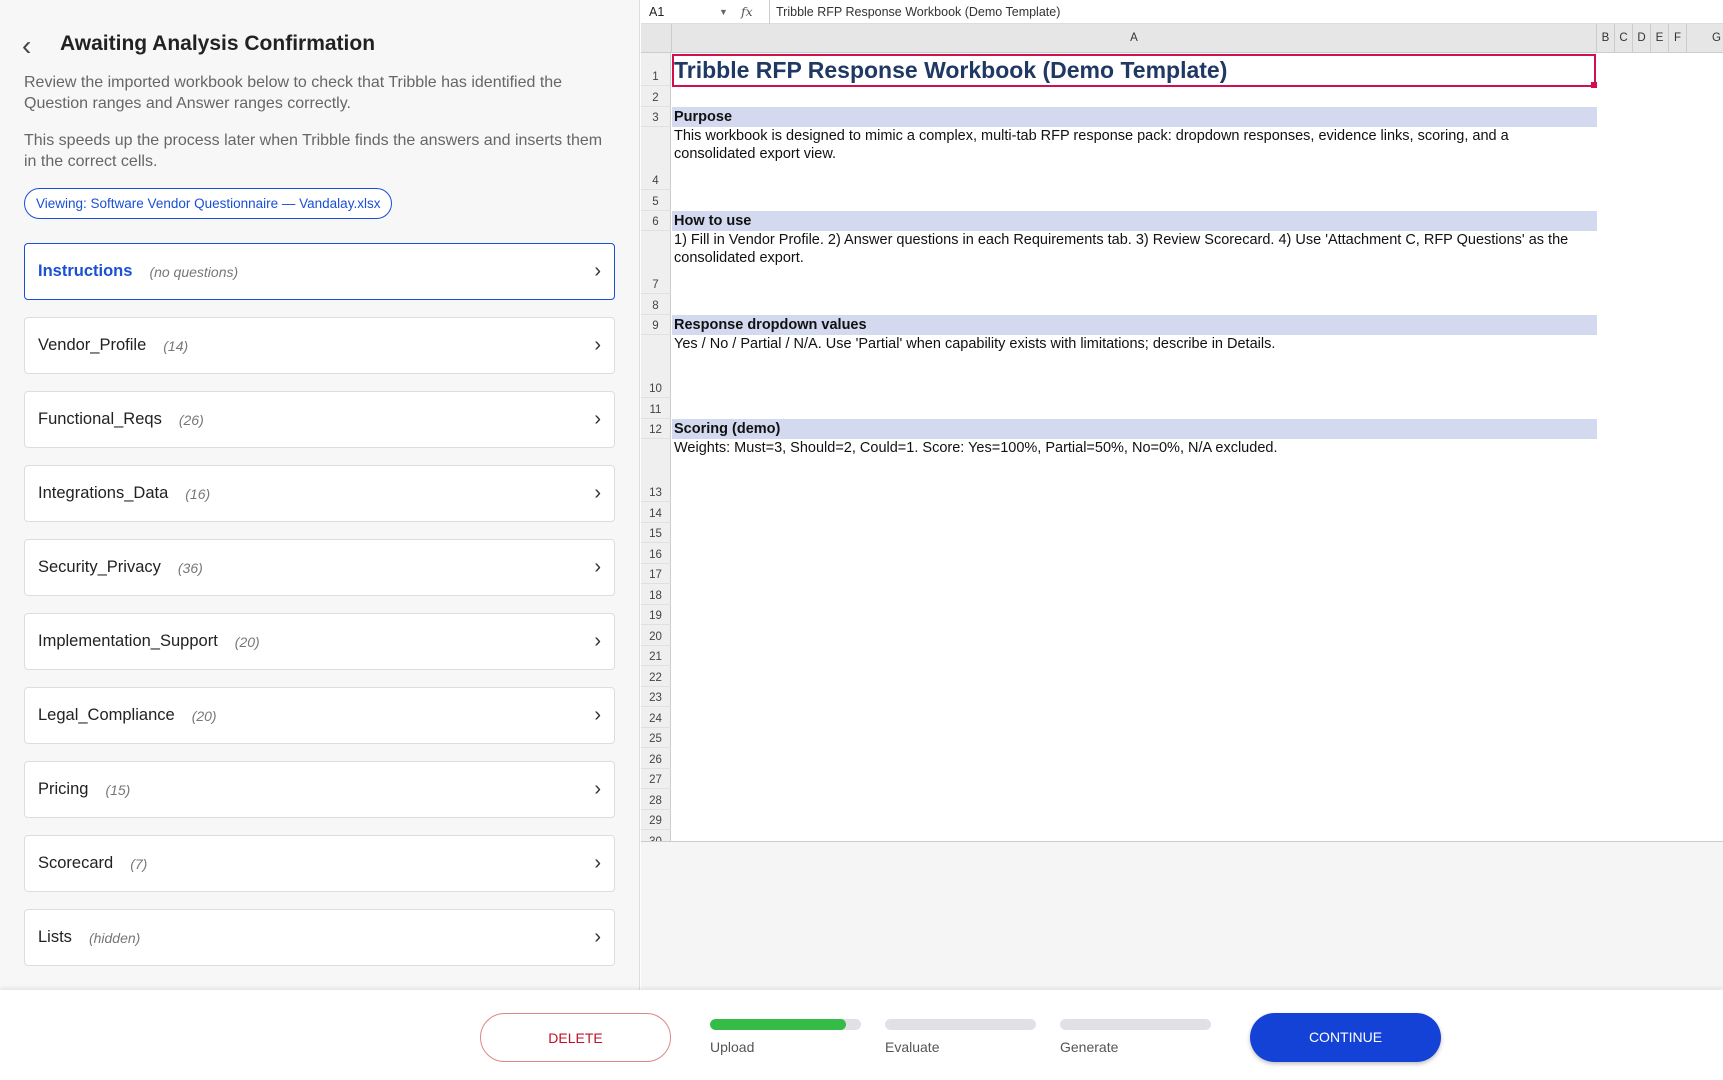 The width and height of the screenshot is (1723, 1080). What do you see at coordinates (319, 937) in the screenshot?
I see `sheet-item-lists: Lists (hidden) ›` at bounding box center [319, 937].